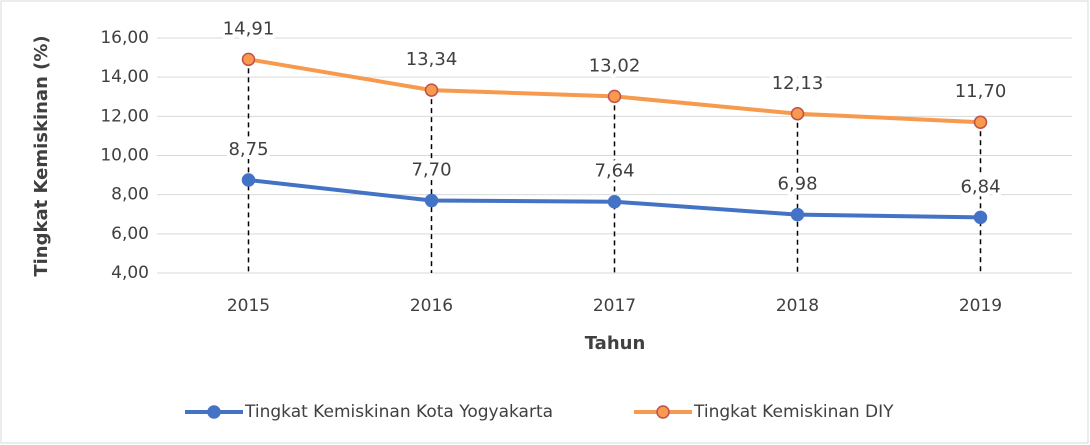 Image resolution: width=1090 pixels, height=445 pixels. Describe the element at coordinates (249, 28) in the screenshot. I see `value-label: 14,91` at that location.